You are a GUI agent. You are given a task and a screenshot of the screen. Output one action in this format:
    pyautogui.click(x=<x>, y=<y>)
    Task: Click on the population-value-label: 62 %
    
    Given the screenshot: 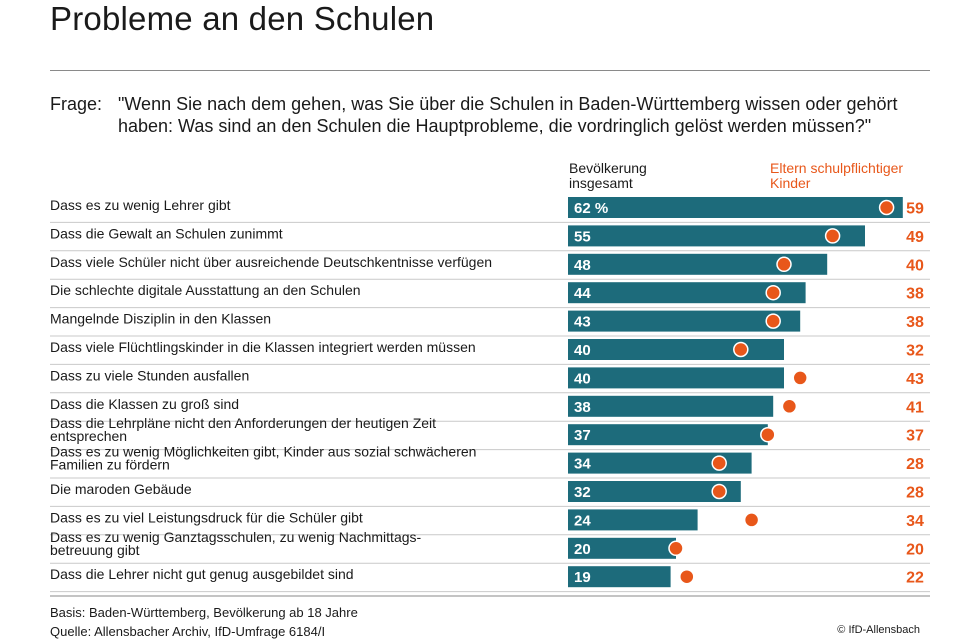 What is the action you would take?
    pyautogui.click(x=591, y=208)
    